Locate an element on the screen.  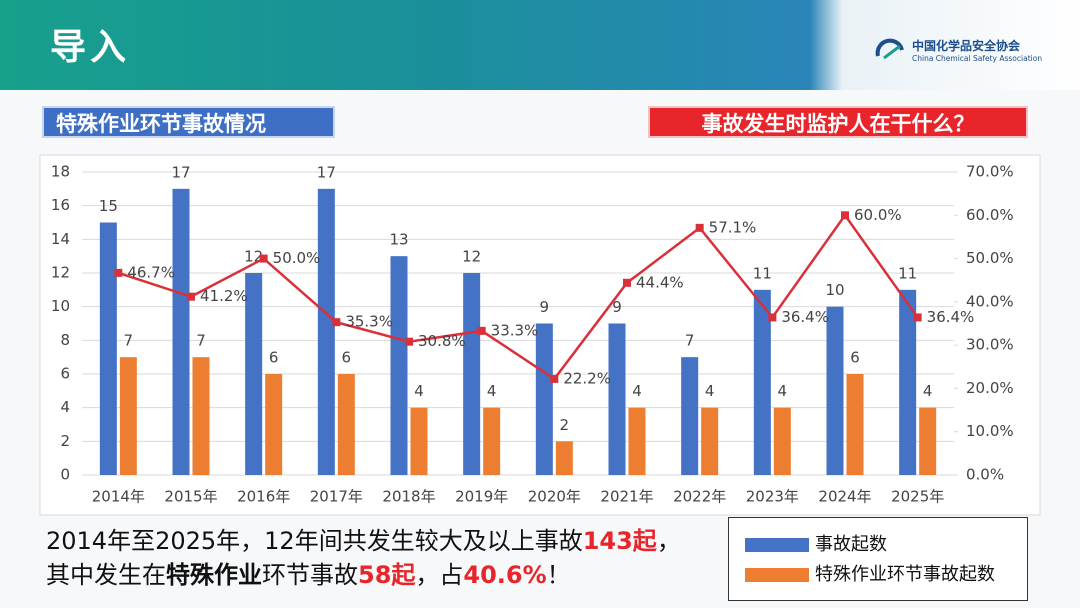
legend-label: 事故起数 is located at coordinates (851, 544).